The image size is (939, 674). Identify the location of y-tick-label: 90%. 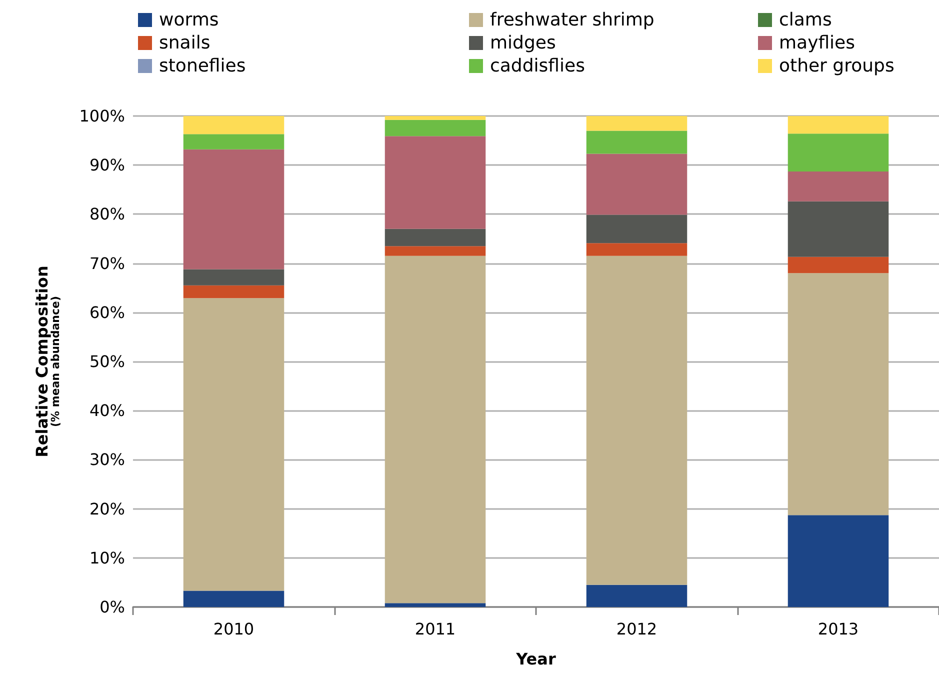
(107, 165).